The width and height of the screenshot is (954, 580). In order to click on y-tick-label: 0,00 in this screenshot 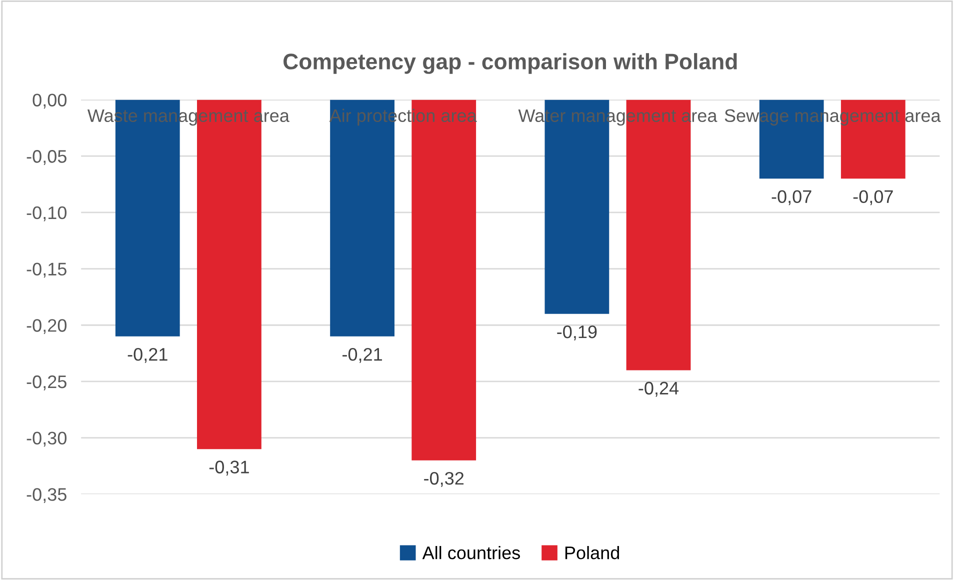, I will do `click(49, 101)`.